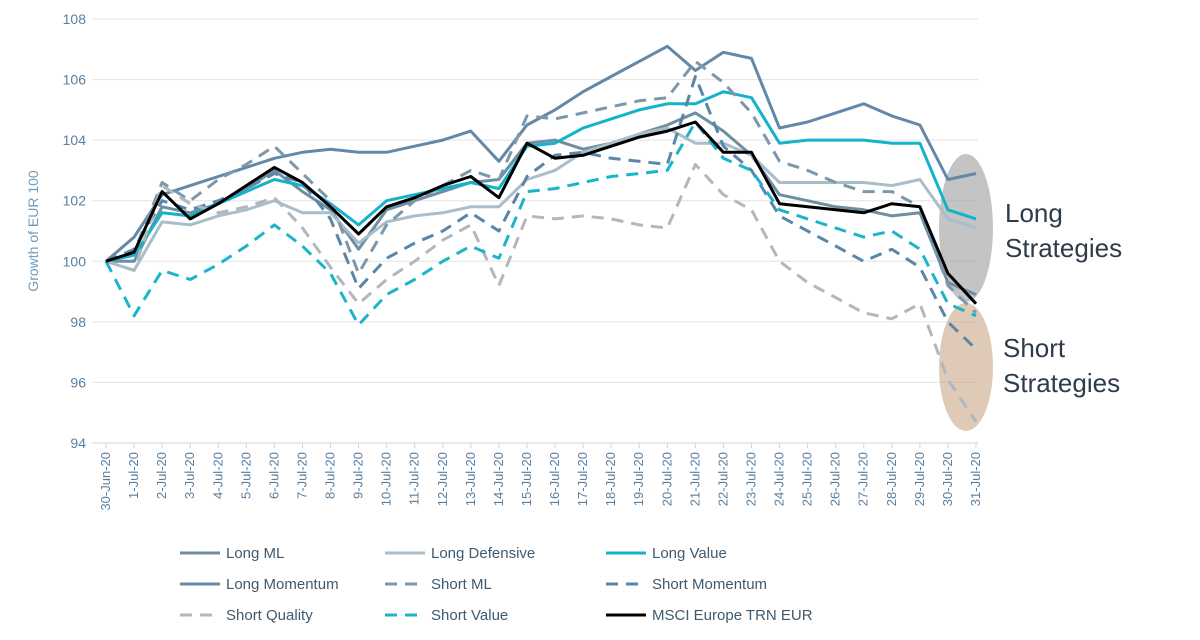 The width and height of the screenshot is (1200, 640). I want to click on x-tick-label: 14-Jul-20, so click(498, 479).